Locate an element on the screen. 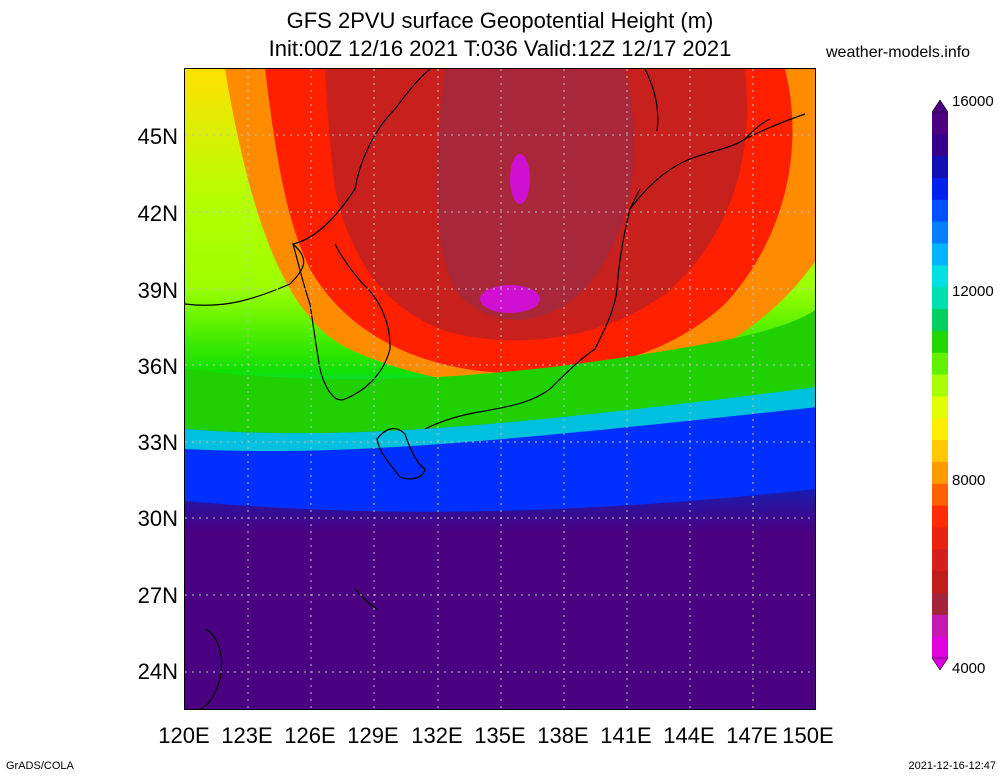  coast-kuril is located at coordinates (775, 126).